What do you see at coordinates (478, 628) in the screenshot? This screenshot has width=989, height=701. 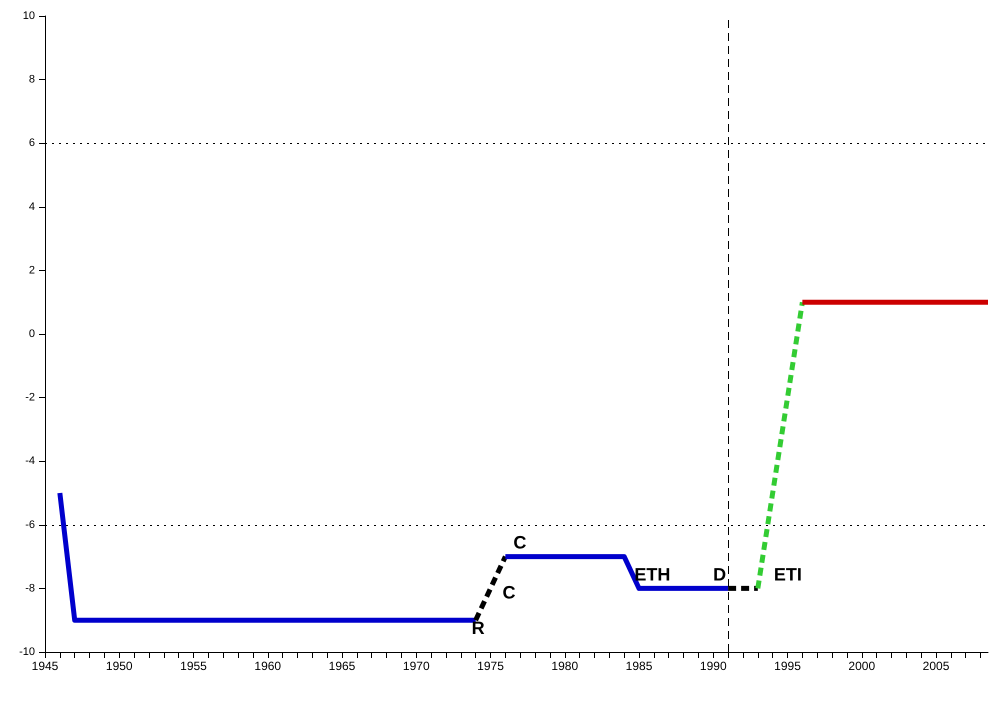 I see `annotation: R` at bounding box center [478, 628].